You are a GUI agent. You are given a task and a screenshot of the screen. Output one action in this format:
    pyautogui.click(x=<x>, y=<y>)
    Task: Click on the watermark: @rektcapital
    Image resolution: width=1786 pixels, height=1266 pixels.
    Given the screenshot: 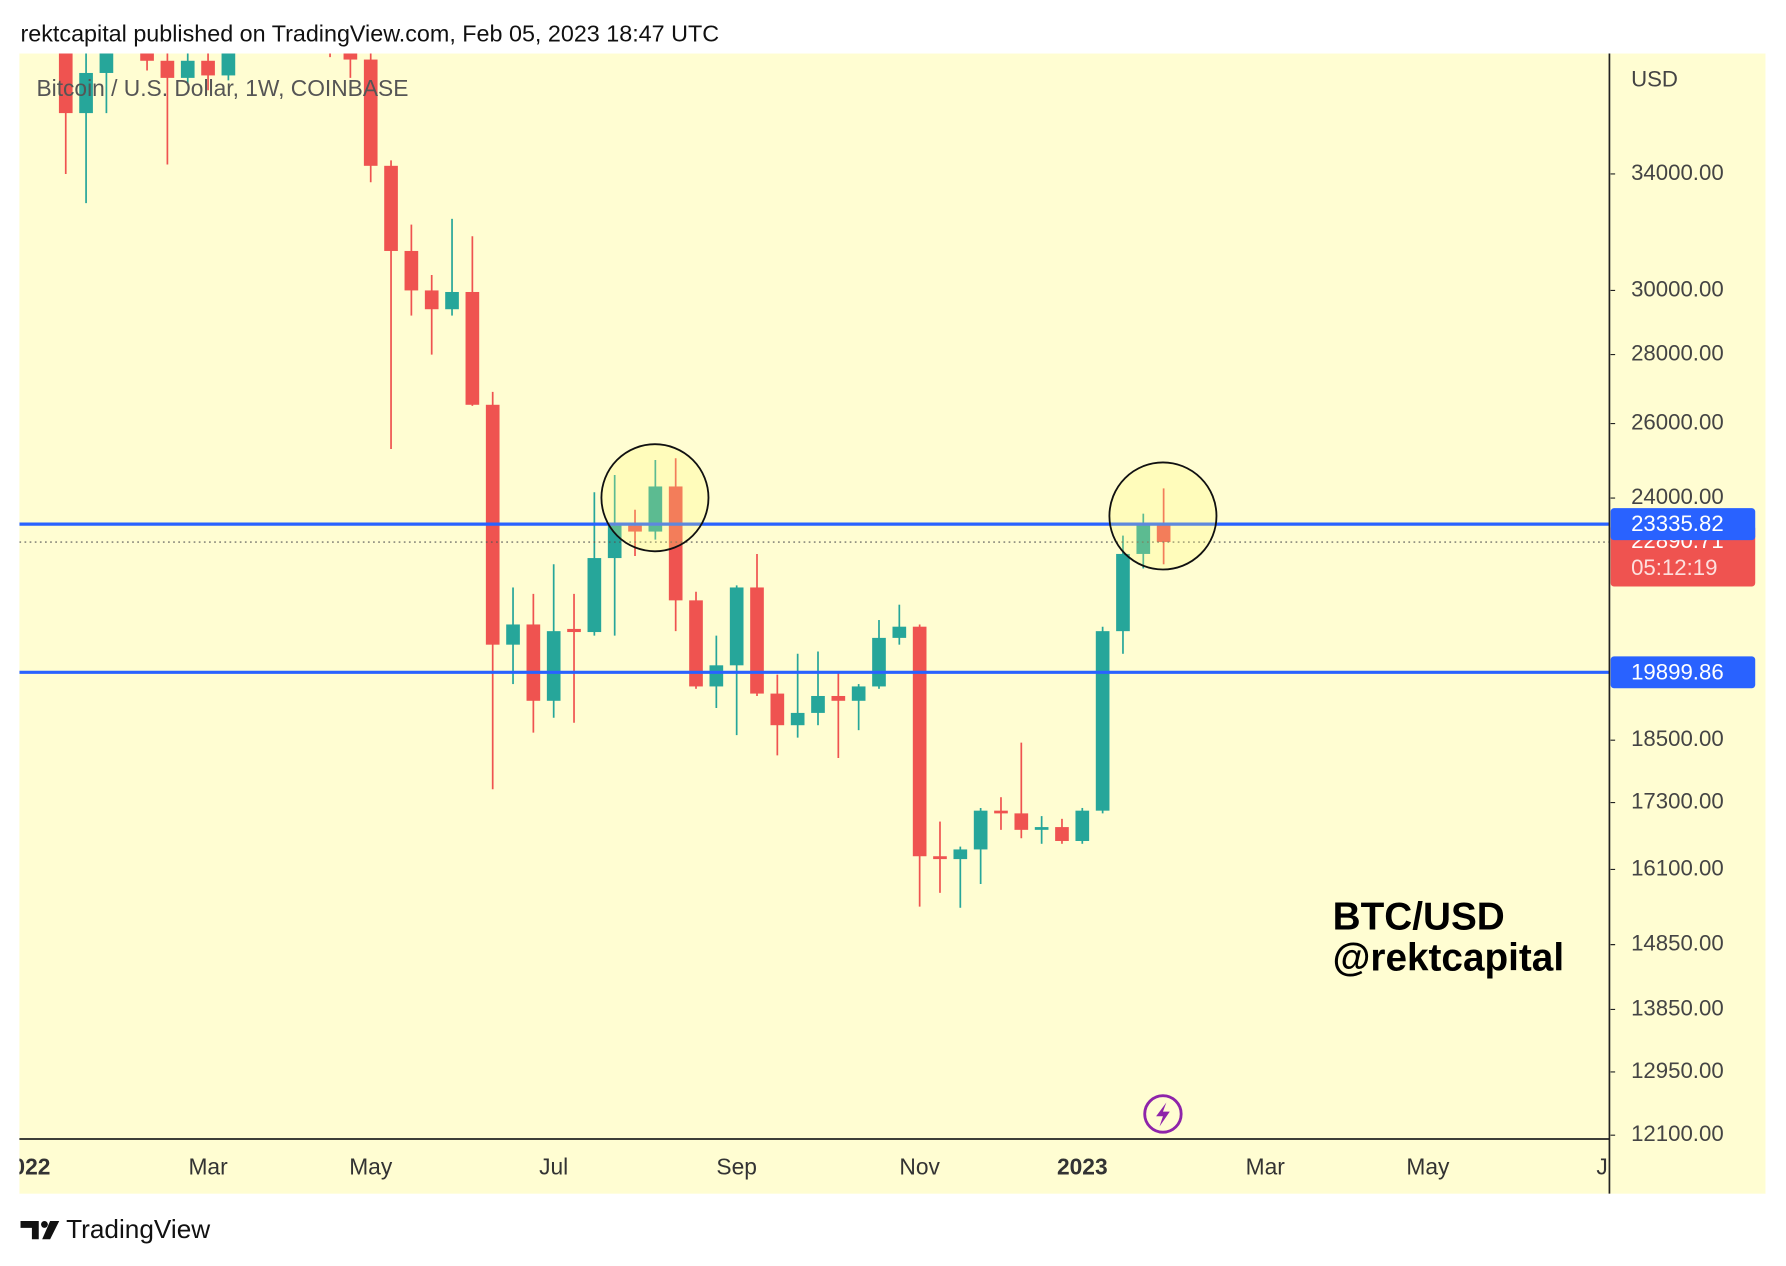 What is the action you would take?
    pyautogui.click(x=1448, y=957)
    